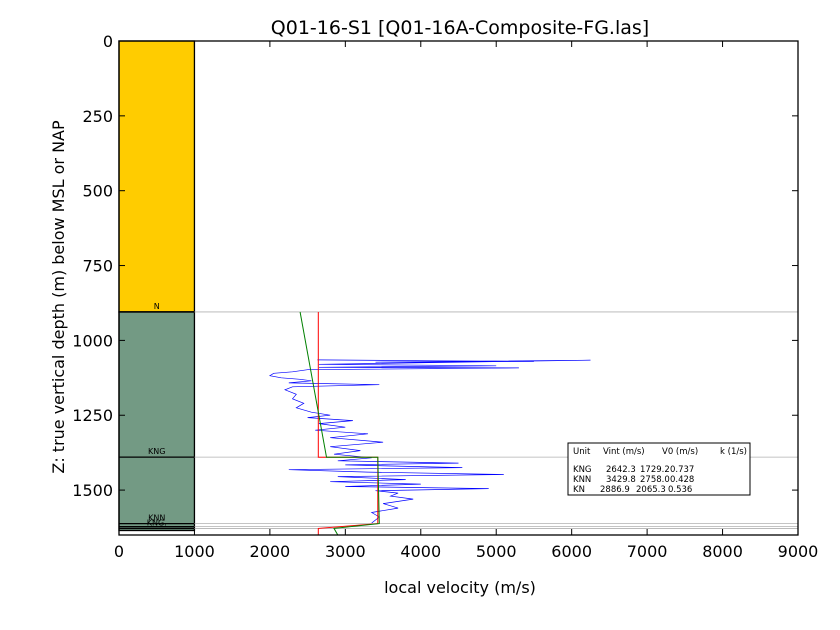  What do you see at coordinates (722, 551) in the screenshot?
I see `x-tick-label-8: 8000` at bounding box center [722, 551].